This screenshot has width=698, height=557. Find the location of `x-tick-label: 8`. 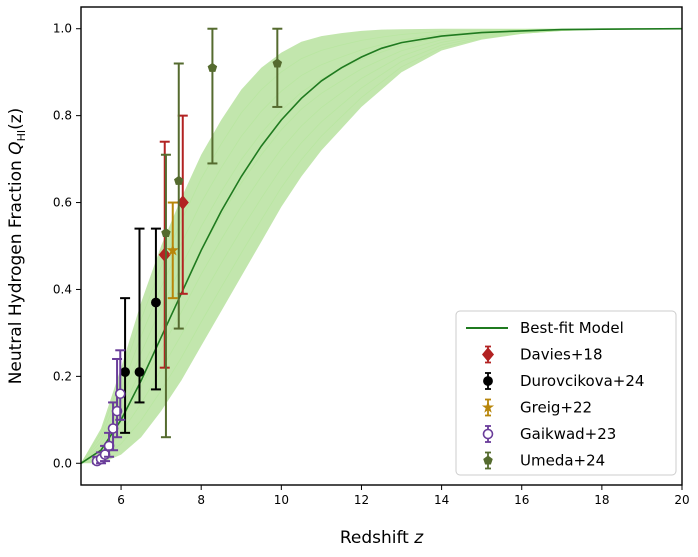

x-tick-label: 8 is located at coordinates (201, 500).